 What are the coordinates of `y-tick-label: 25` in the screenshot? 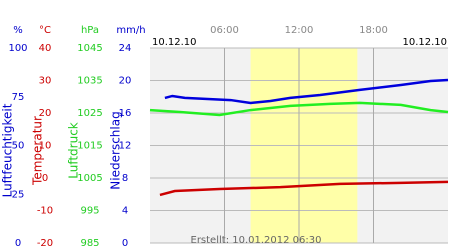 It's located at (18, 194).